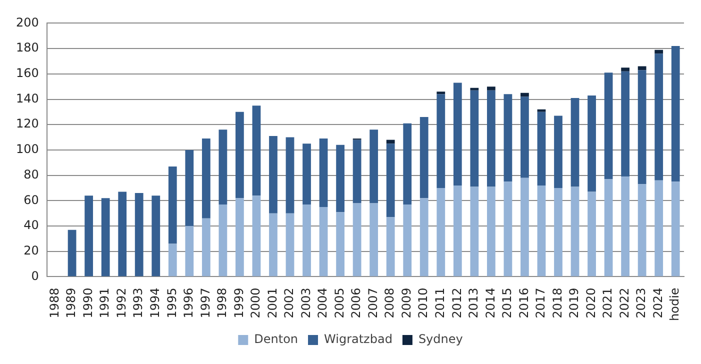  Describe the element at coordinates (523, 303) in the screenshot. I see `x-tick-label: 2016` at that location.